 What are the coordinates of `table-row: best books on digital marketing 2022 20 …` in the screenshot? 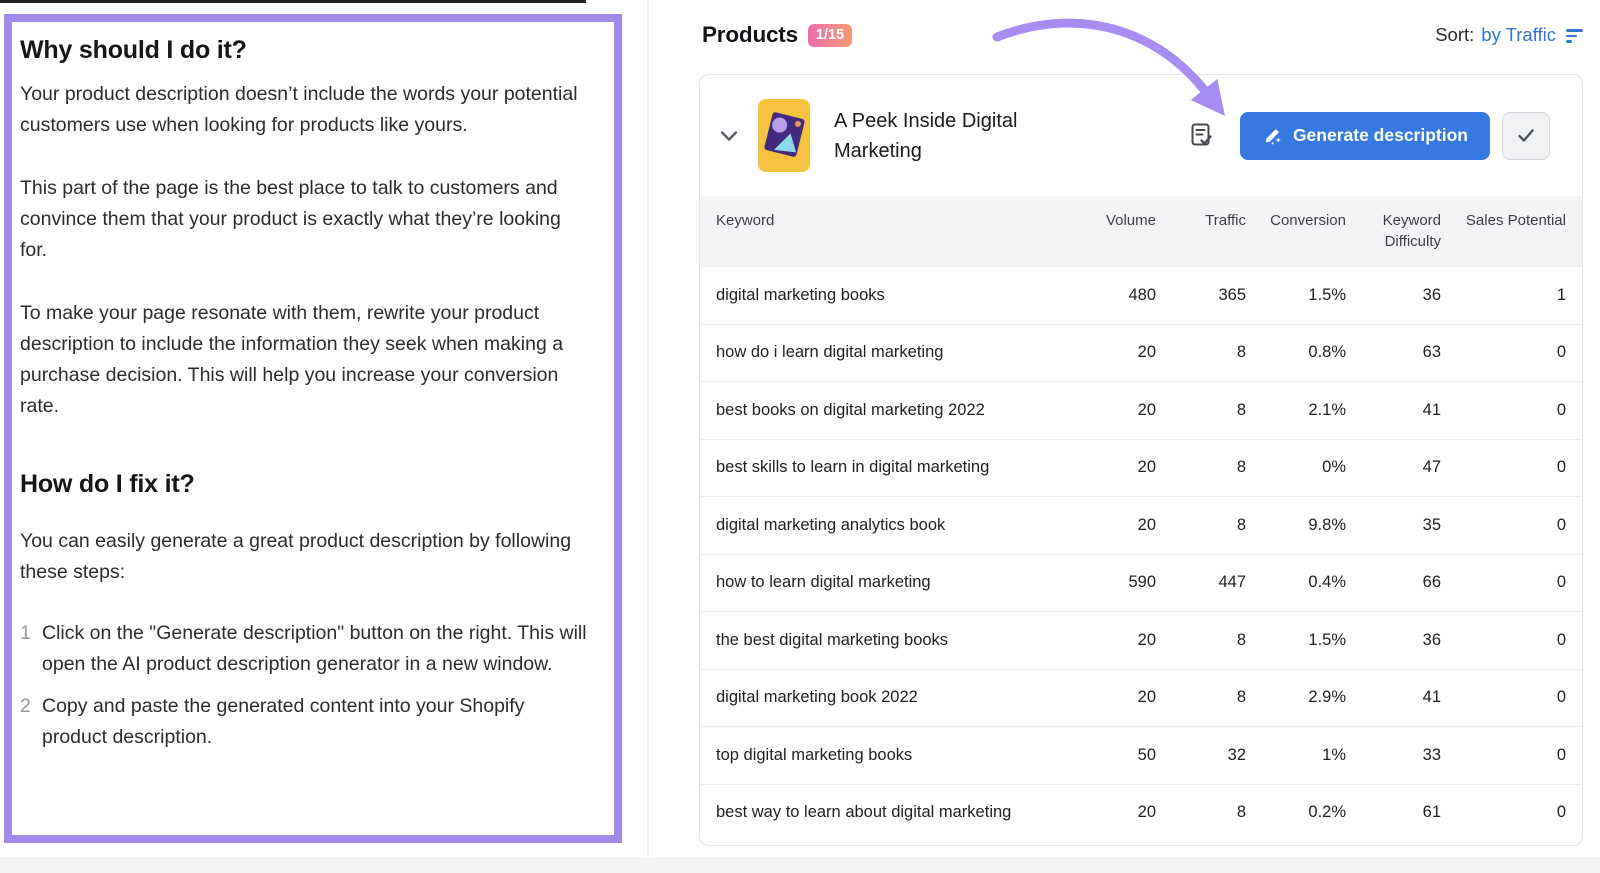 It's located at (1141, 410).